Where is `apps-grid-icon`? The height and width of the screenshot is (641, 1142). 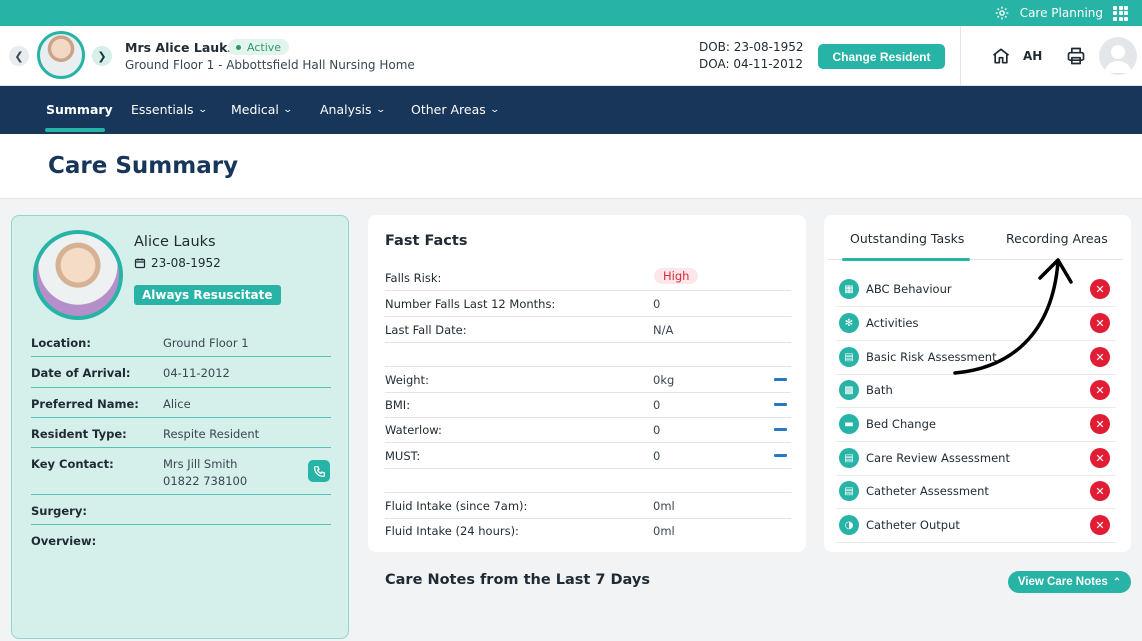
apps-grid-icon is located at coordinates (1120, 13).